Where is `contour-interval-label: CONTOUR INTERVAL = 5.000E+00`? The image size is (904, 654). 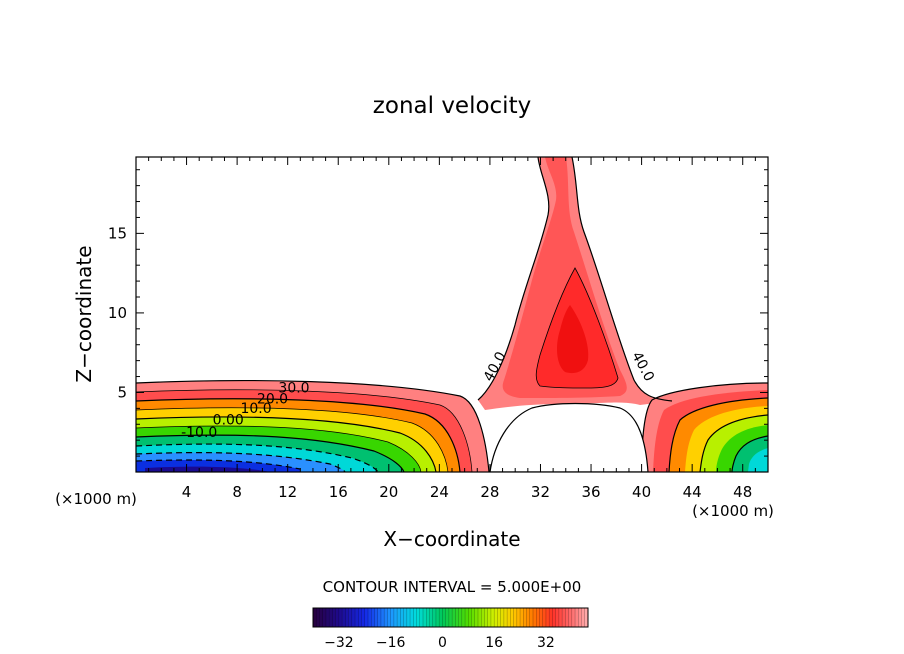
contour-interval-label: CONTOUR INTERVAL = 5.000E+00 is located at coordinates (452, 587).